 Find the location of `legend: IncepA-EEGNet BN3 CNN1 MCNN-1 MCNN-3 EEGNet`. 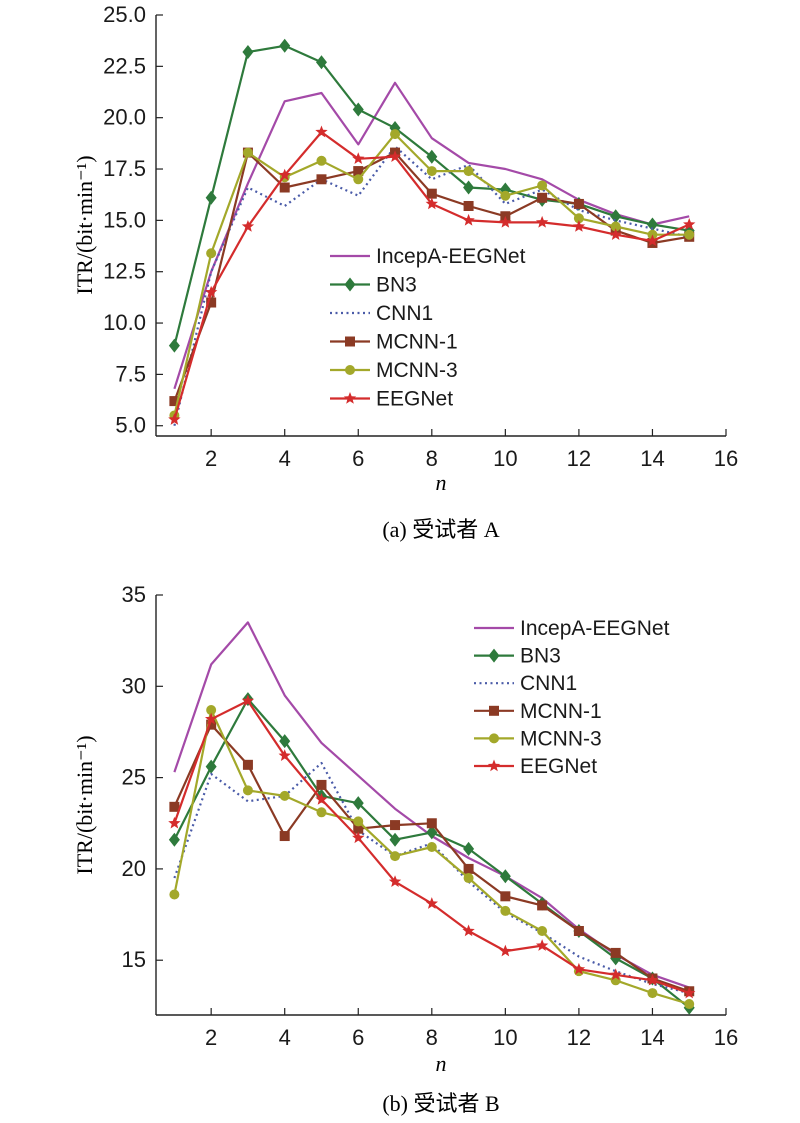

legend: IncepA-EEGNet BN3 CNN1 MCNN-1 MCNN-3 EEGNet is located at coordinates (428, 328).